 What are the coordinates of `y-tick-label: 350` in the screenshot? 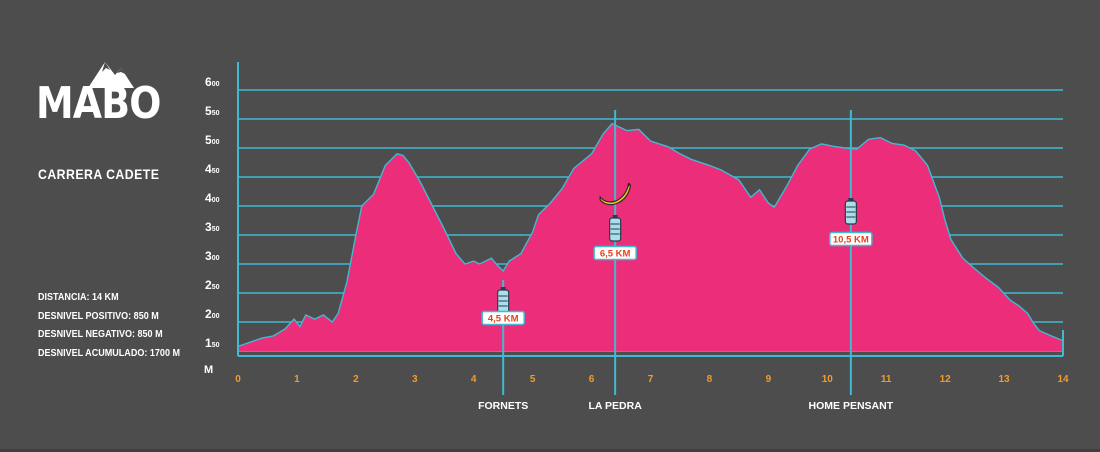 It's located at (212, 227).